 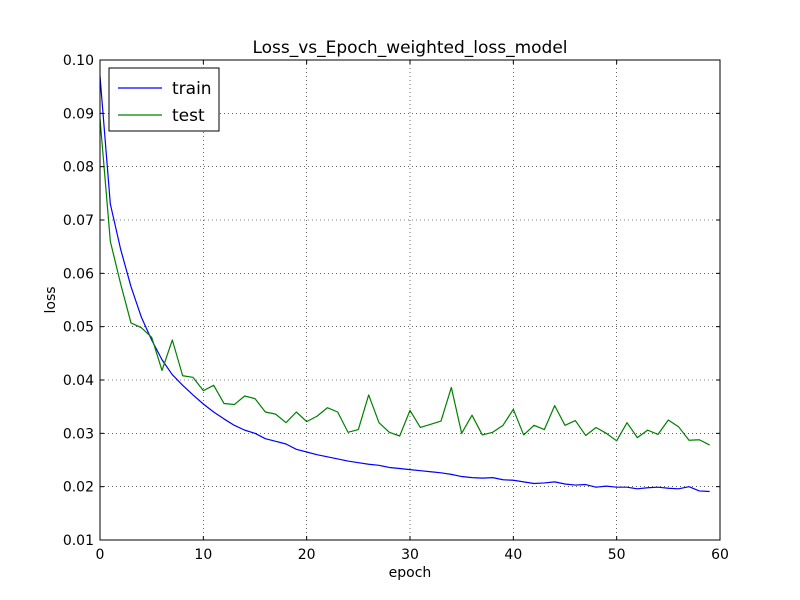 I want to click on legend-box, so click(x=164, y=99).